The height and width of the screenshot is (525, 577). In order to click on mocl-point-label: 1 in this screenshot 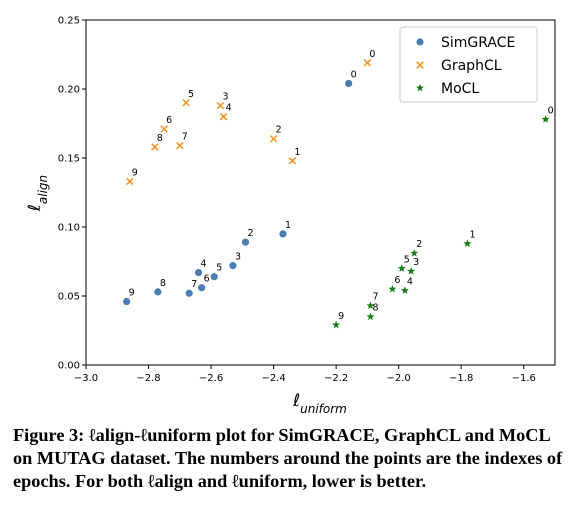, I will do `click(472, 235)`.